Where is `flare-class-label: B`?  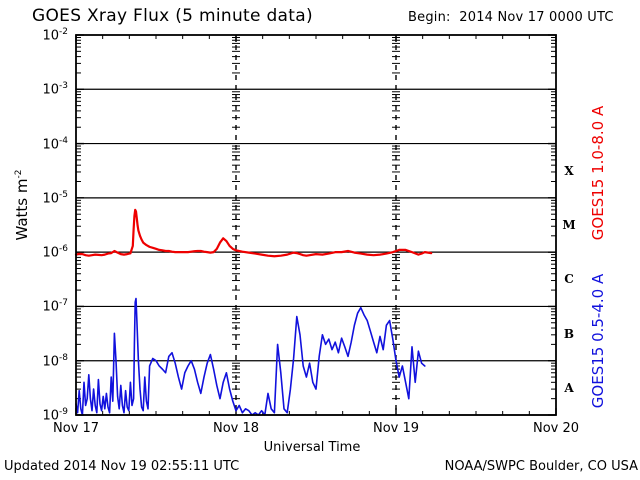 flare-class-label: B is located at coordinates (569, 333).